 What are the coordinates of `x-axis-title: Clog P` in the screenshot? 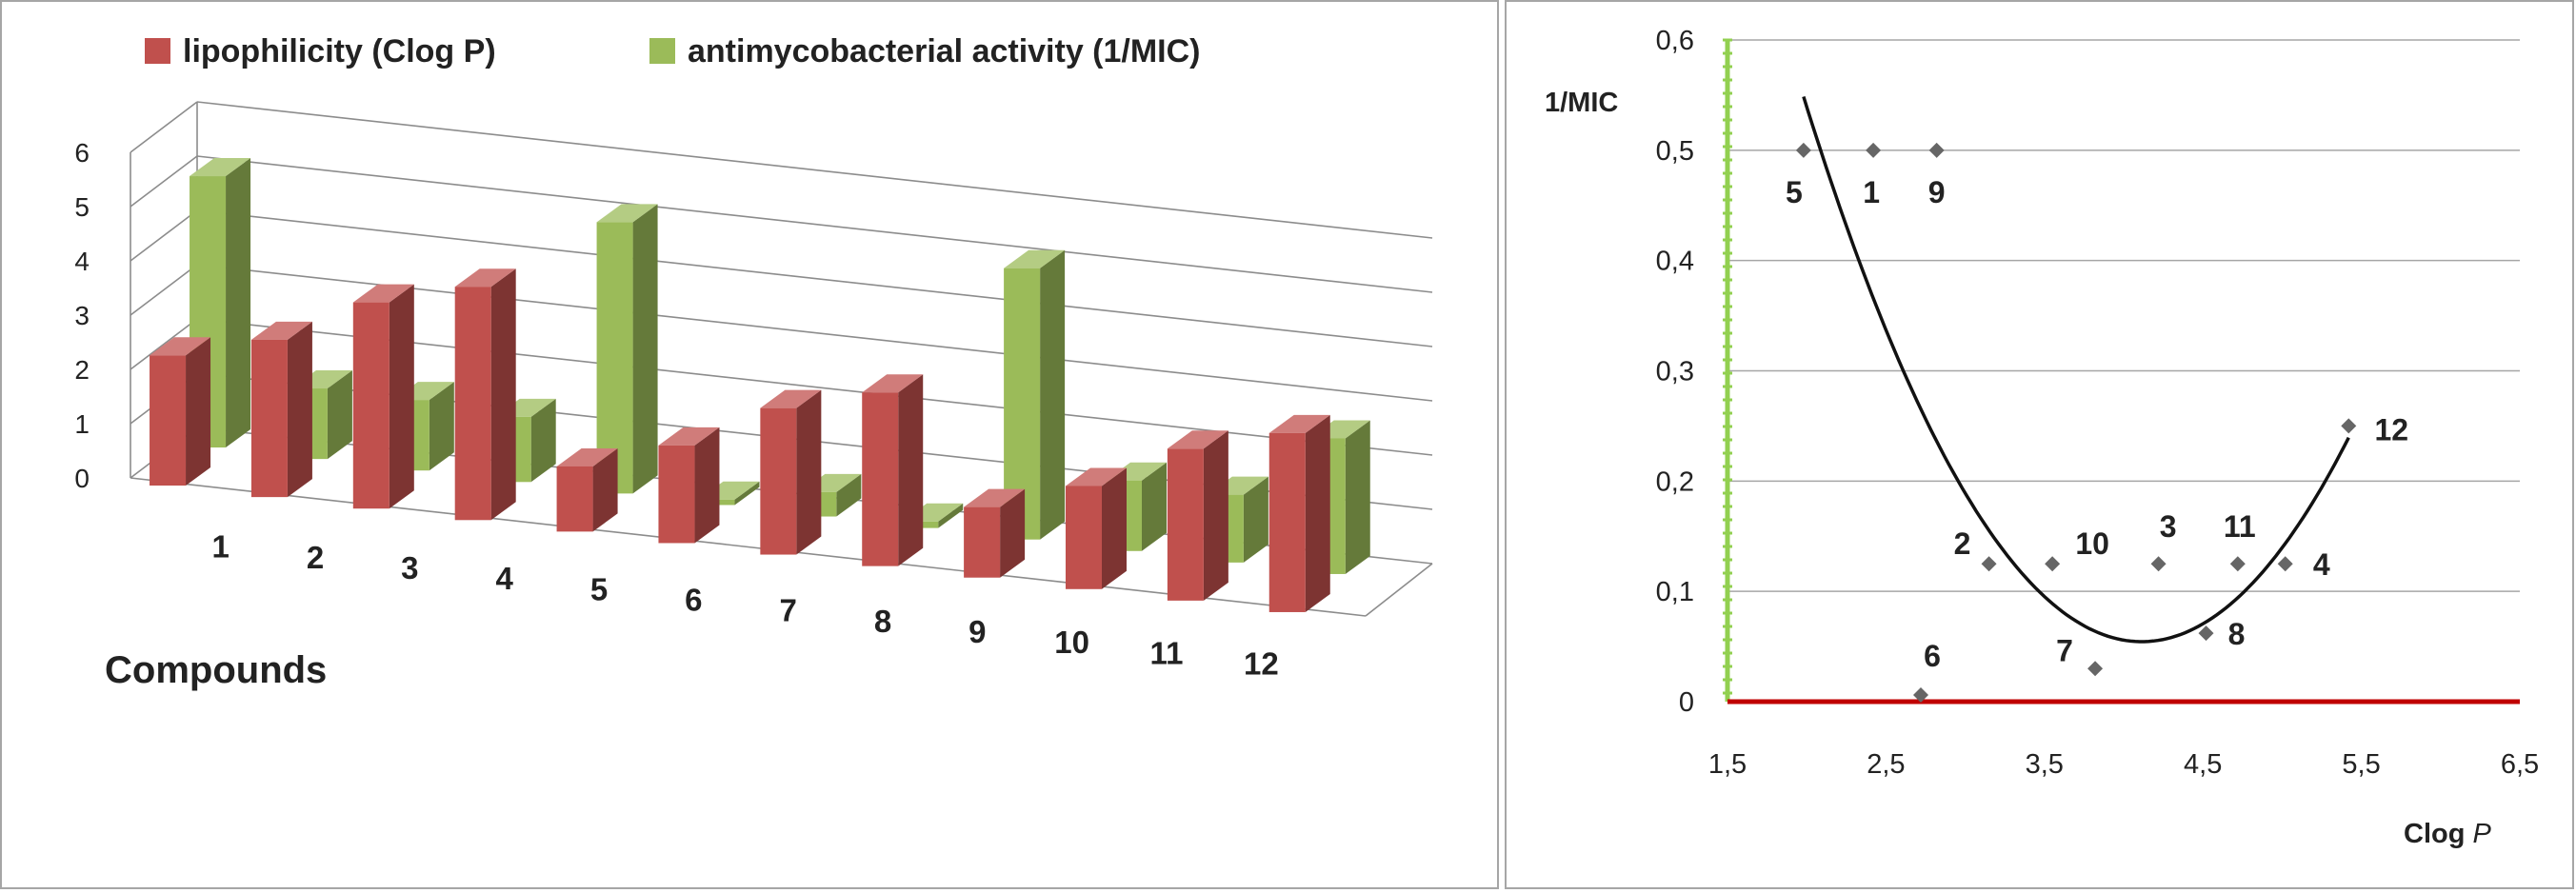 It's located at (2448, 834).